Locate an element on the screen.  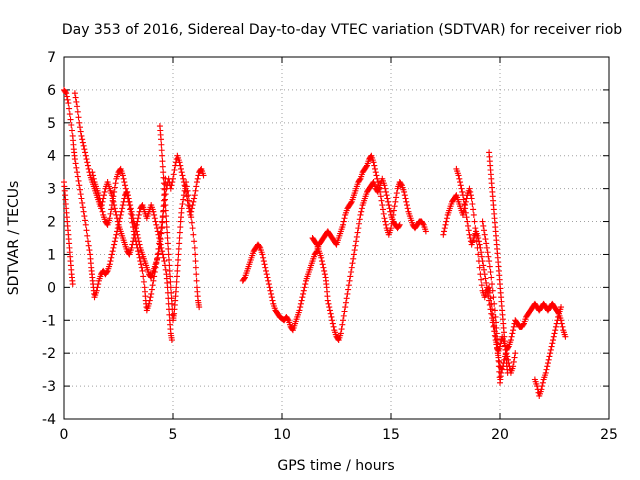
y-axis-label: SDTVAR / TECUs is located at coordinates (14, 238).